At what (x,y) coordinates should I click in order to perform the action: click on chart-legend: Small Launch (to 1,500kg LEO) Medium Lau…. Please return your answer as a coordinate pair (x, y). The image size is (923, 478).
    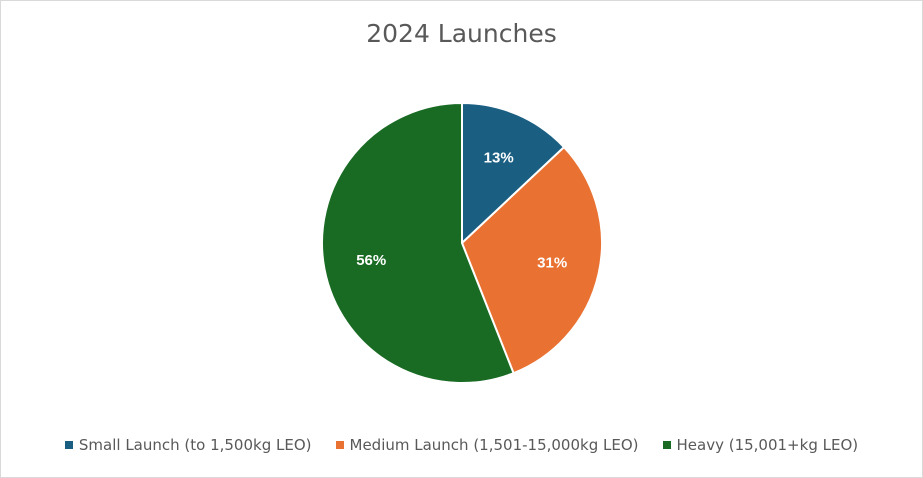
    Looking at the image, I should click on (461, 445).